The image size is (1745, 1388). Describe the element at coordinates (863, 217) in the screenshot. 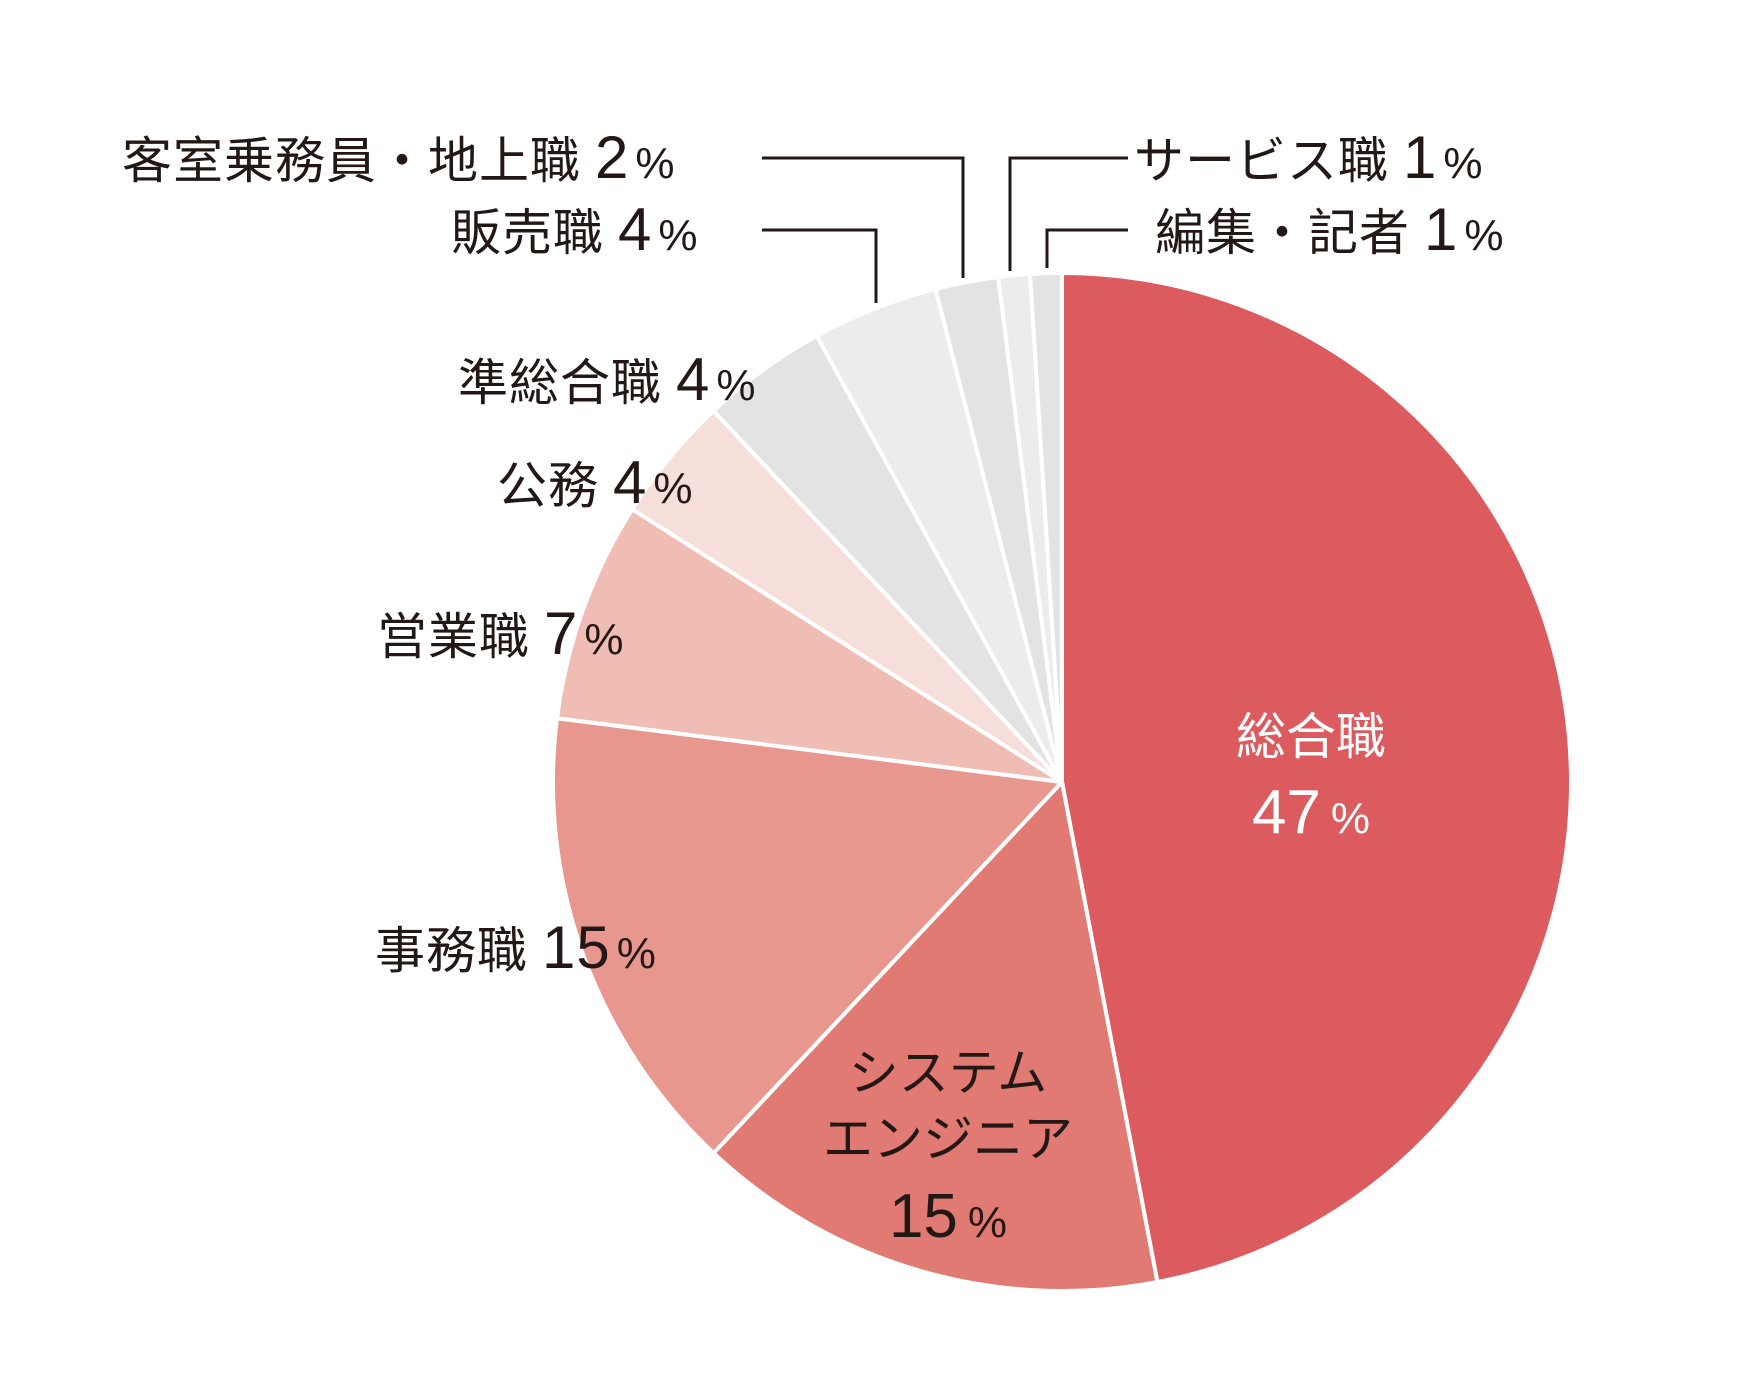

I see `leader-line-kyakushitsu` at that location.